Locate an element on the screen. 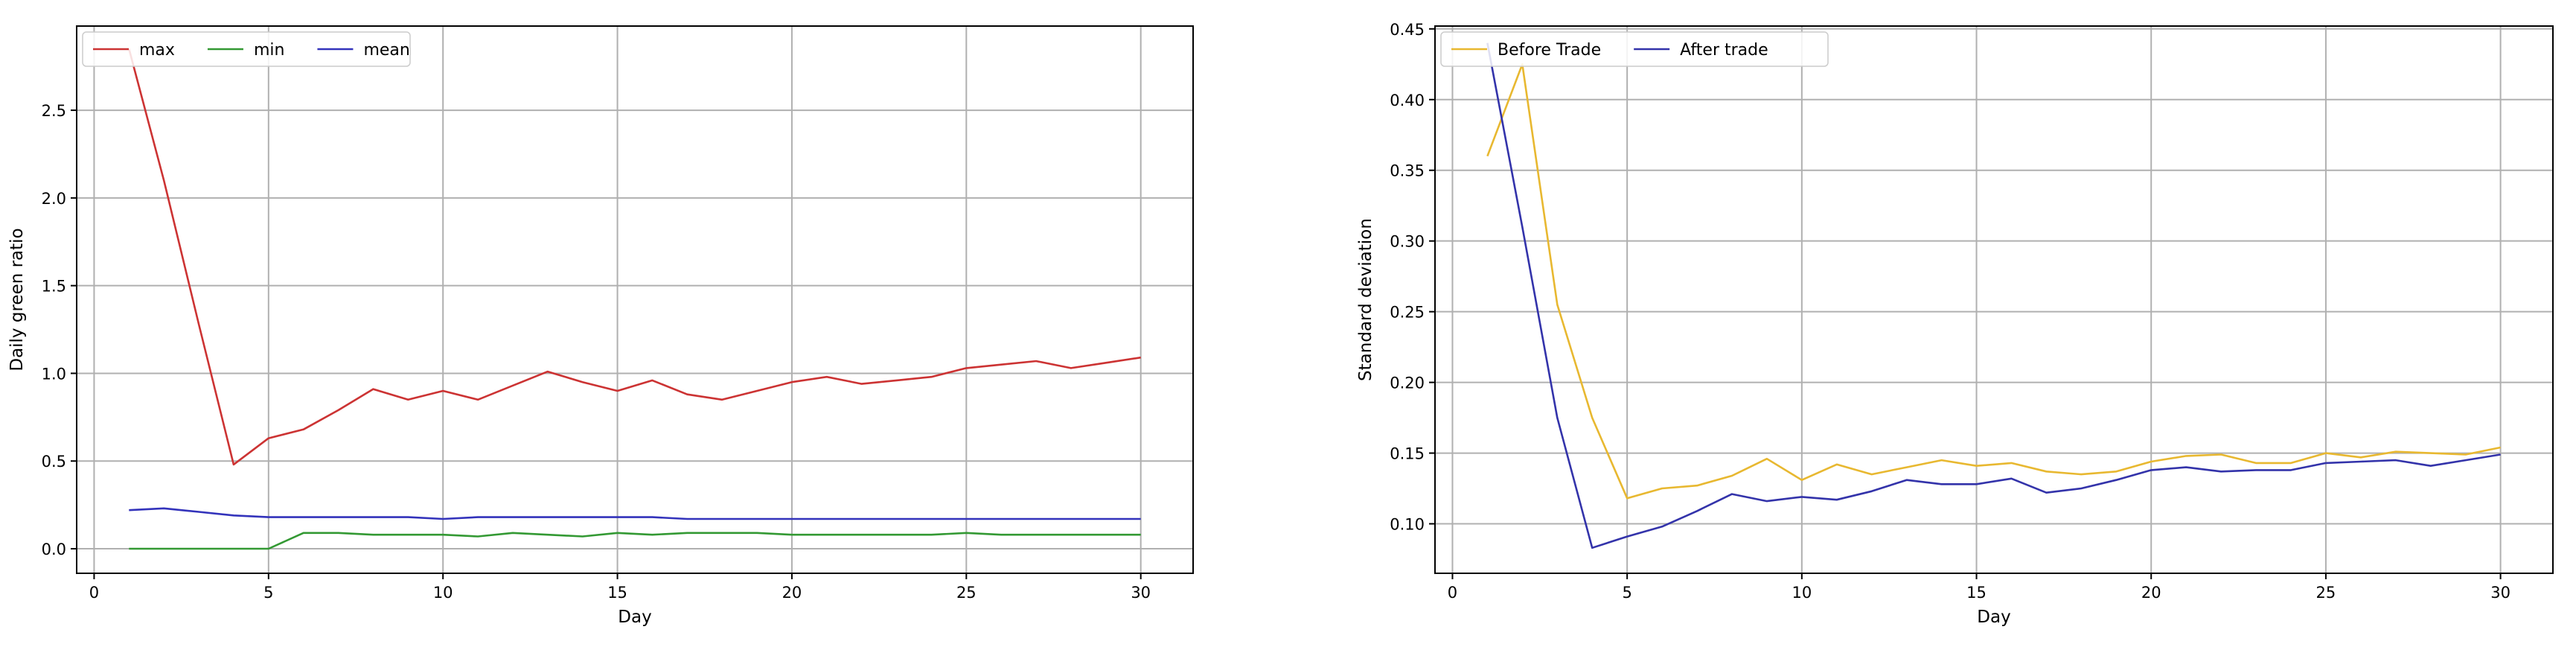 The image size is (2576, 647). y-tick-label: 0.20 is located at coordinates (1407, 383).